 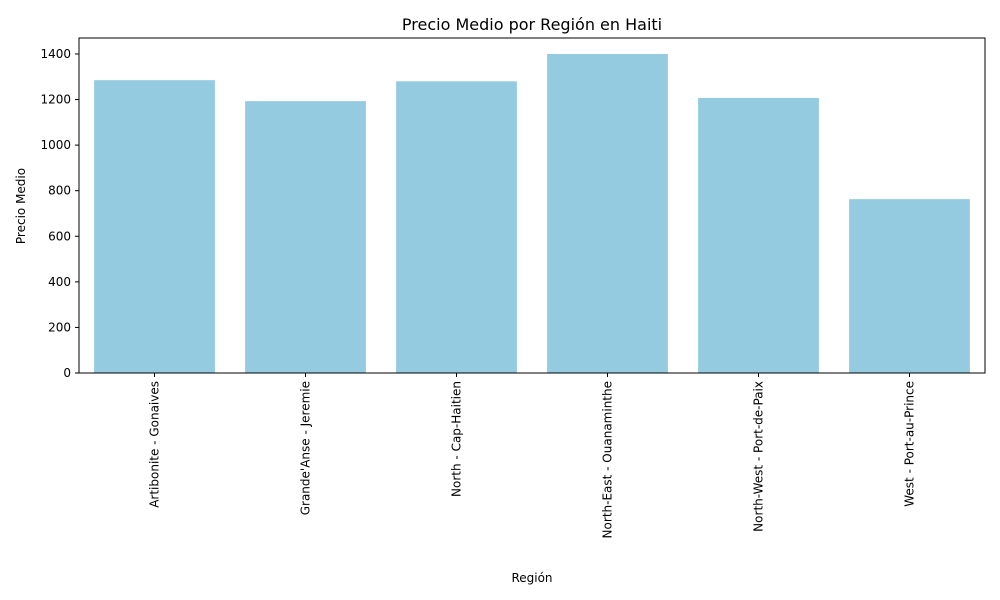 I want to click on y-tick-label: 1000, so click(x=55, y=145).